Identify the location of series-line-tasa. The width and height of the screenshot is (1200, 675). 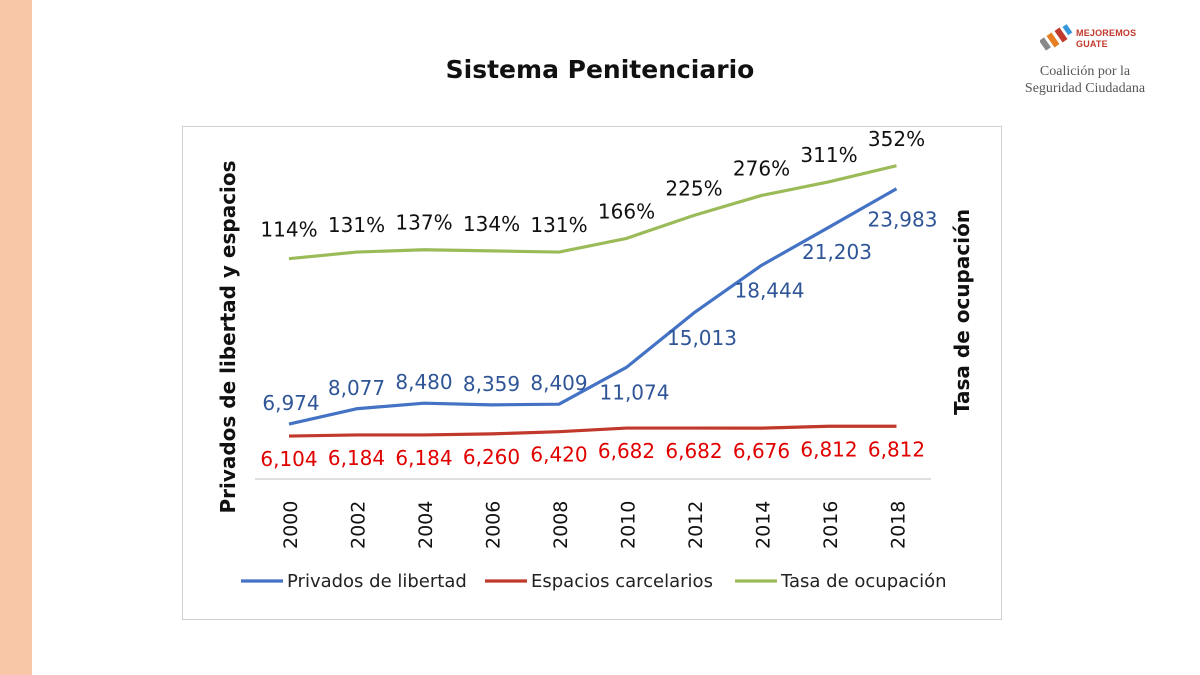
(592, 212).